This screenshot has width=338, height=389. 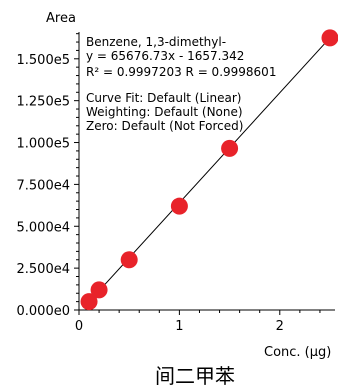 What do you see at coordinates (164, 126) in the screenshot?
I see `annotation-line: Zero: Default (Not Forced)` at bounding box center [164, 126].